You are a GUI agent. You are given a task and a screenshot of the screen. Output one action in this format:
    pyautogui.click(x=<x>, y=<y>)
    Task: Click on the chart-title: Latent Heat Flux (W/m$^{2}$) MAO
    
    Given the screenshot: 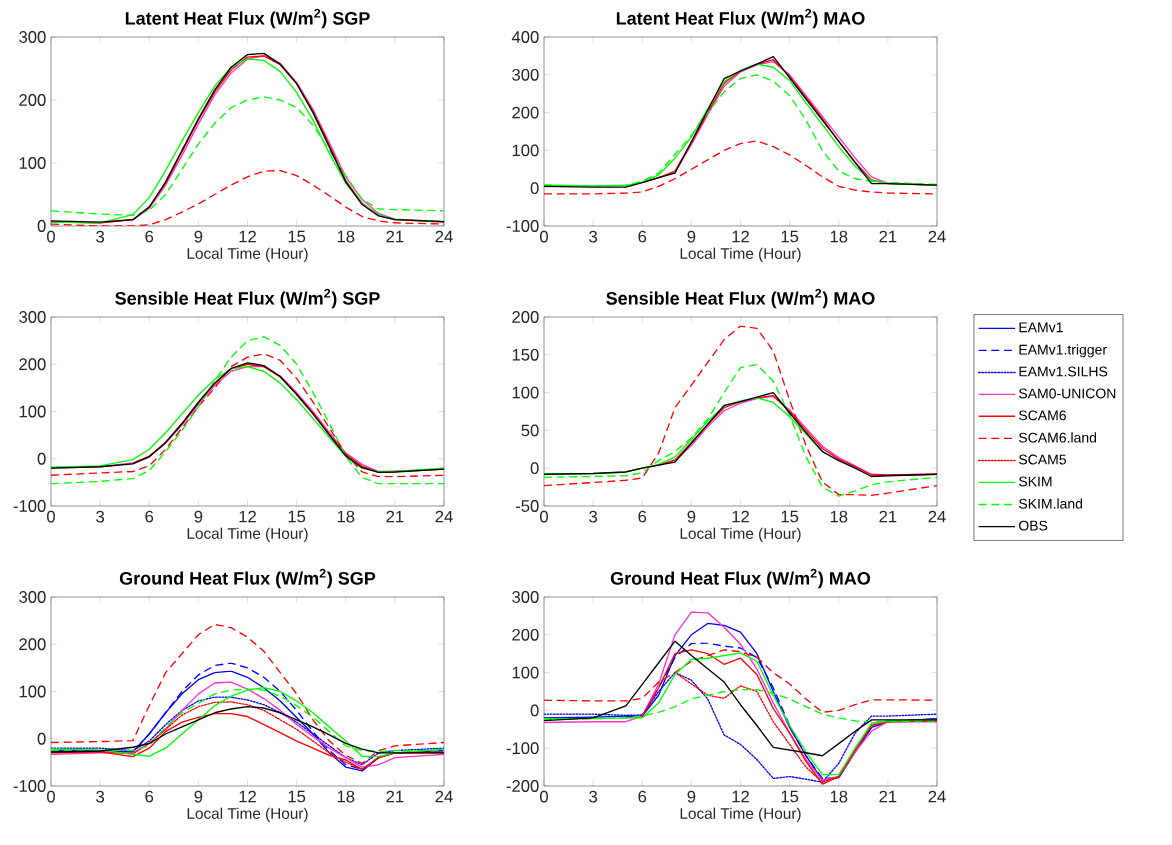 What is the action you would take?
    pyautogui.click(x=740, y=18)
    